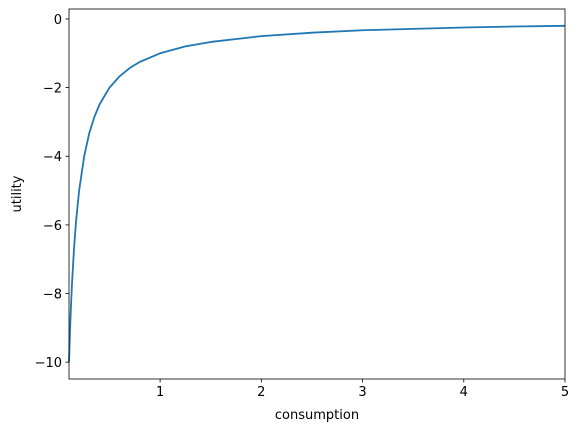  Describe the element at coordinates (52, 89) in the screenshot. I see `y-tick-label: −2` at that location.